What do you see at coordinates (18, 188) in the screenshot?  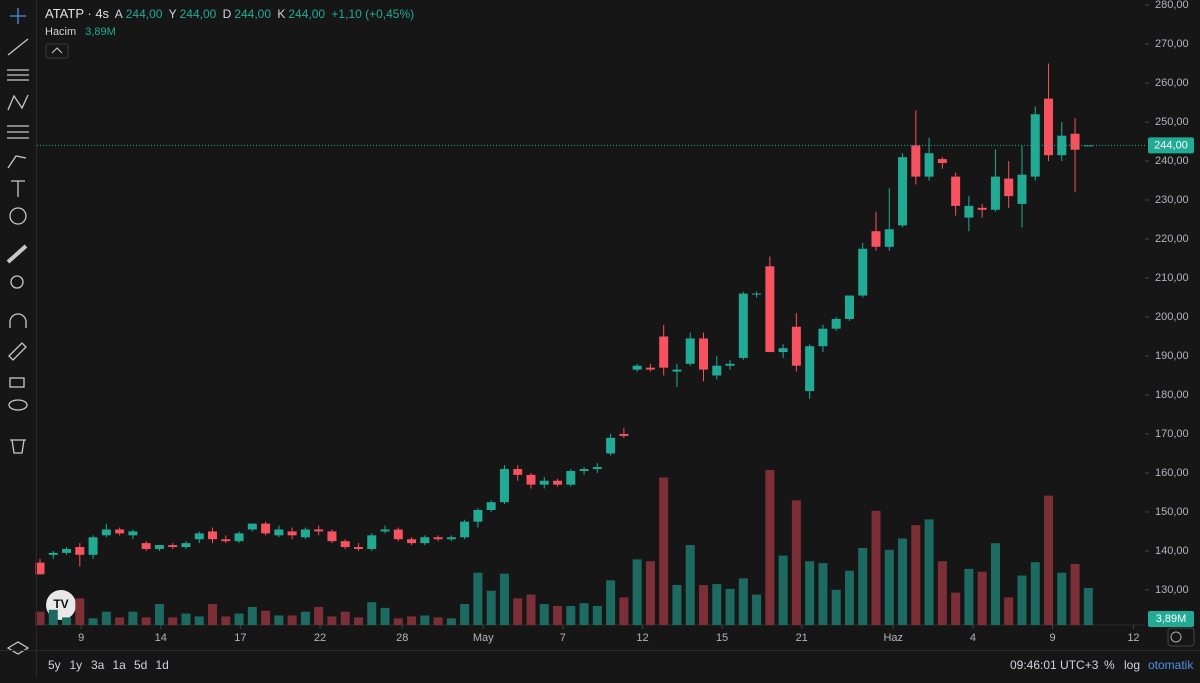 I see `text-tool` at bounding box center [18, 188].